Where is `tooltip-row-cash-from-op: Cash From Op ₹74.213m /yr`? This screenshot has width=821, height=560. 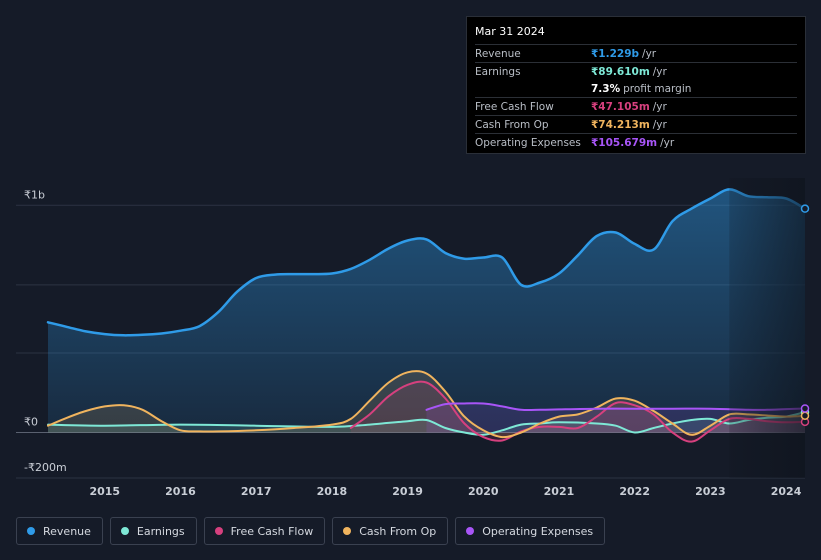
tooltip-row-cash-from-op: Cash From Op ₹74.213m /yr is located at coordinates (636, 124).